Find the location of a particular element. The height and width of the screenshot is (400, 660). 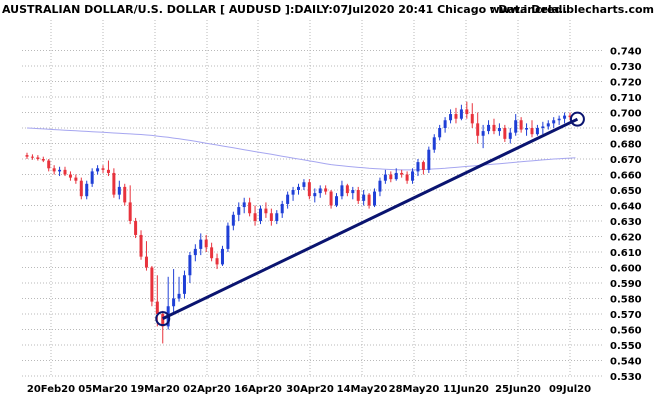

y-tick-label: 0.660 is located at coordinates (626, 176).